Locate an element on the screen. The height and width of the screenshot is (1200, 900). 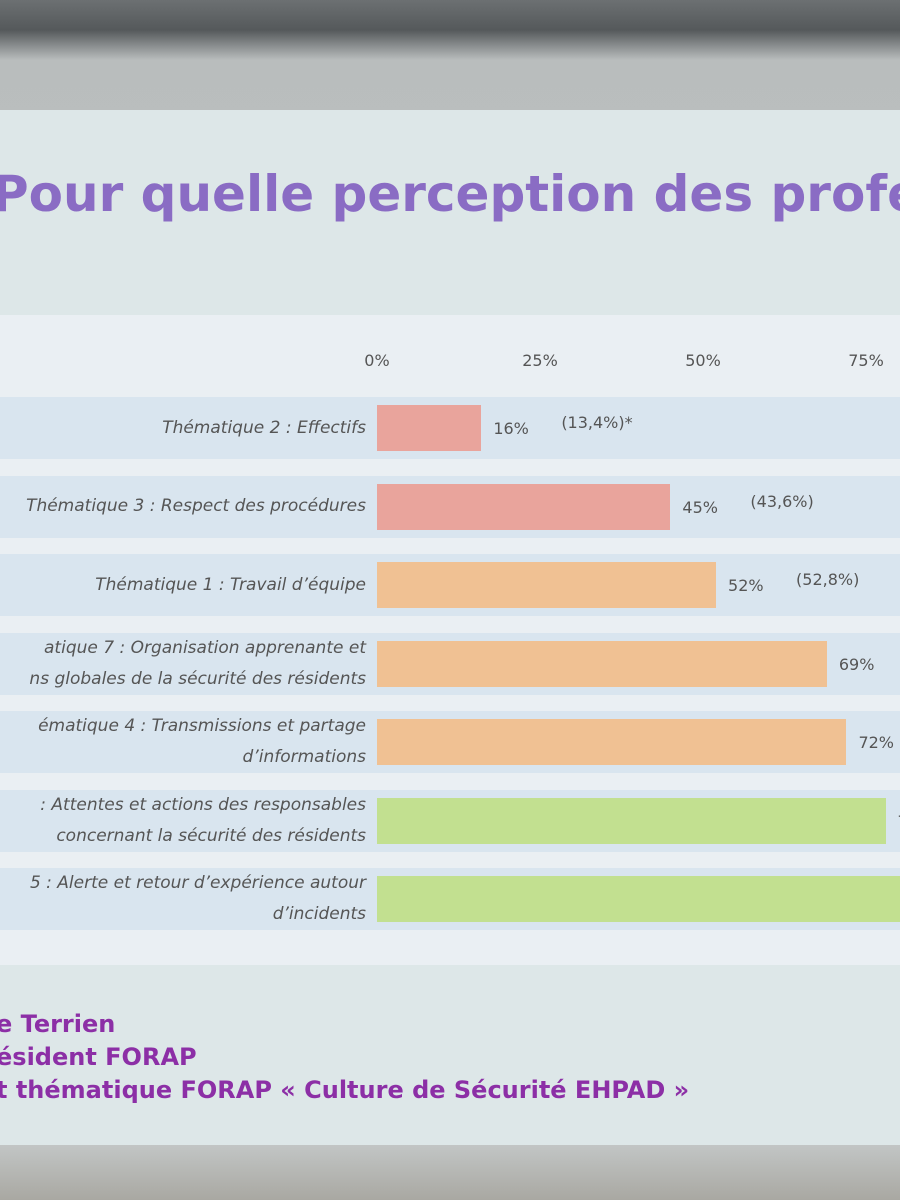
x-tick-label: 25% is located at coordinates (540, 360).